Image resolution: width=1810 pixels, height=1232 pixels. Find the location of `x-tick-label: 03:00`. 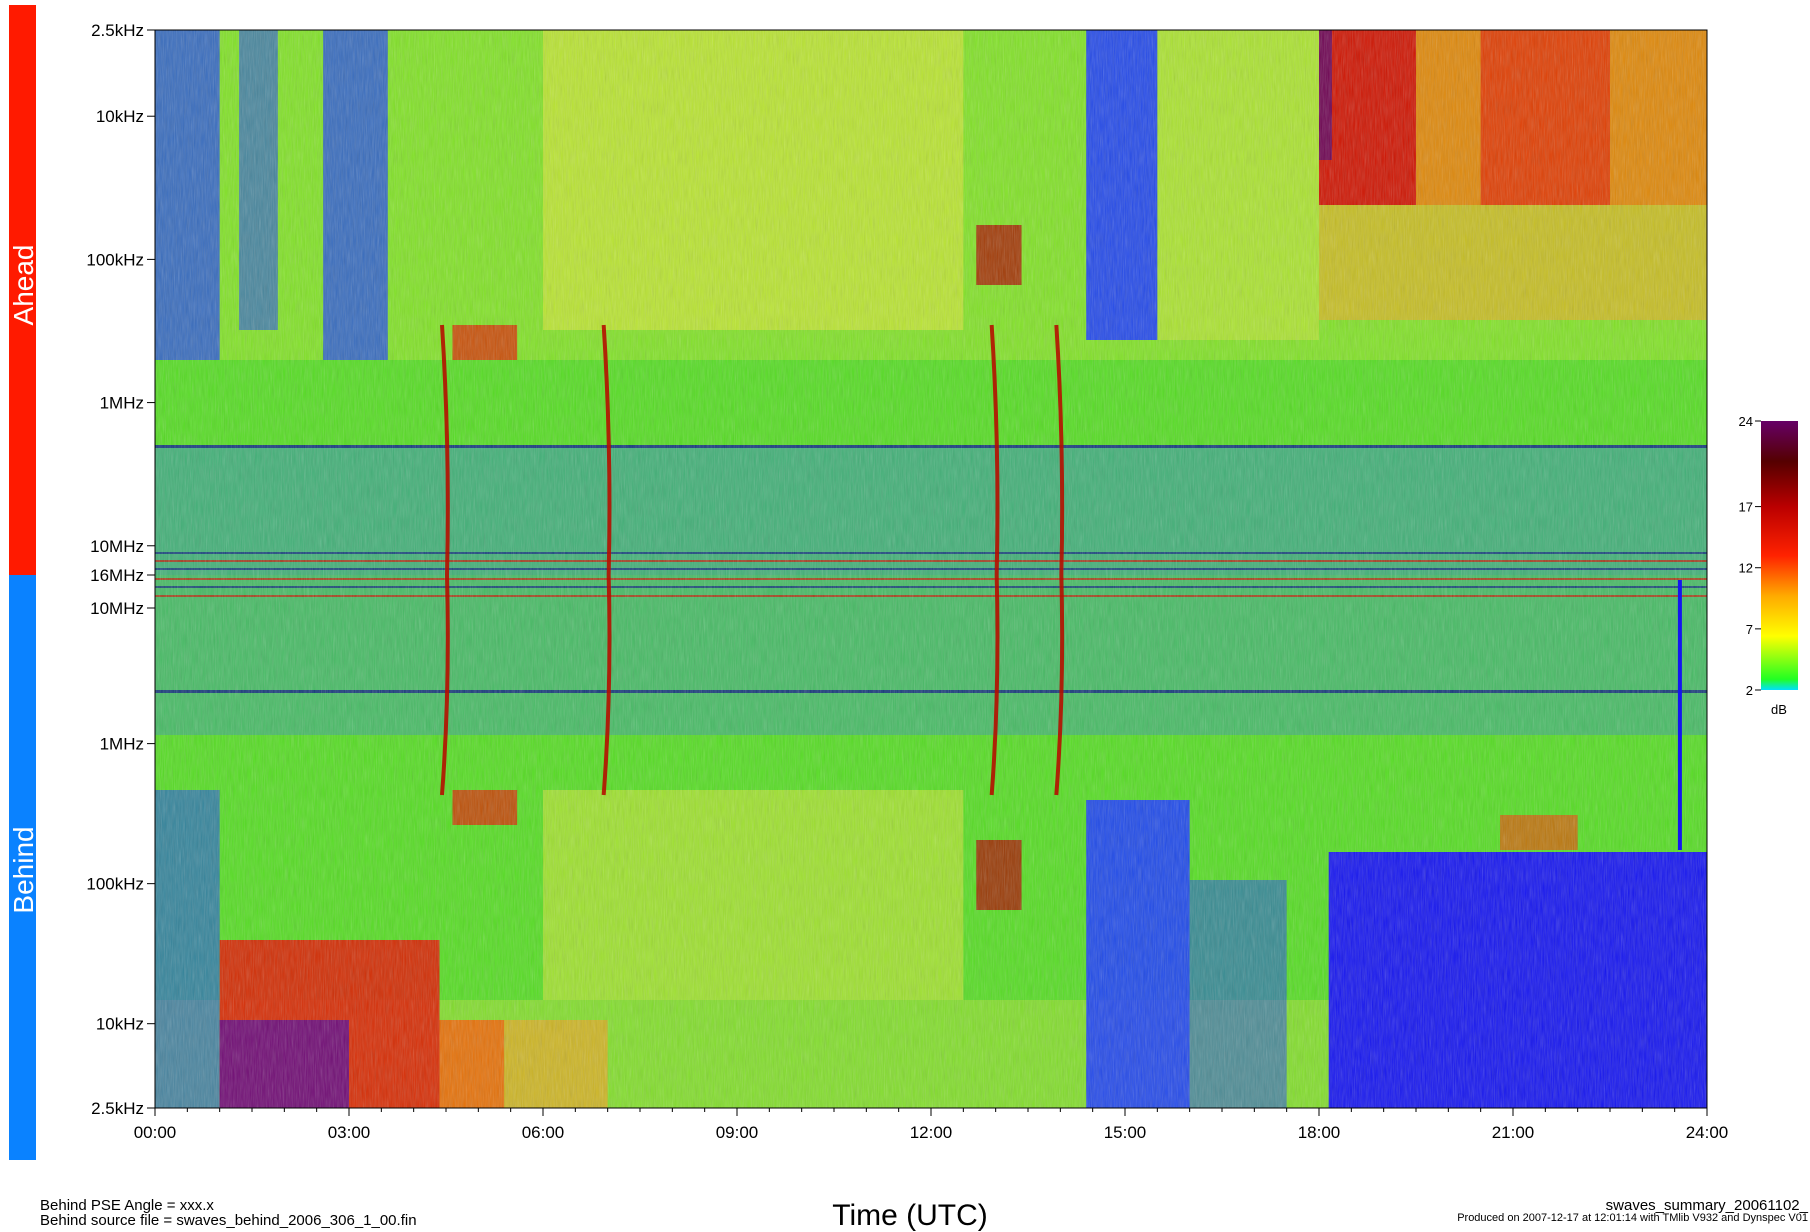

x-tick-label: 03:00 is located at coordinates (349, 1132).